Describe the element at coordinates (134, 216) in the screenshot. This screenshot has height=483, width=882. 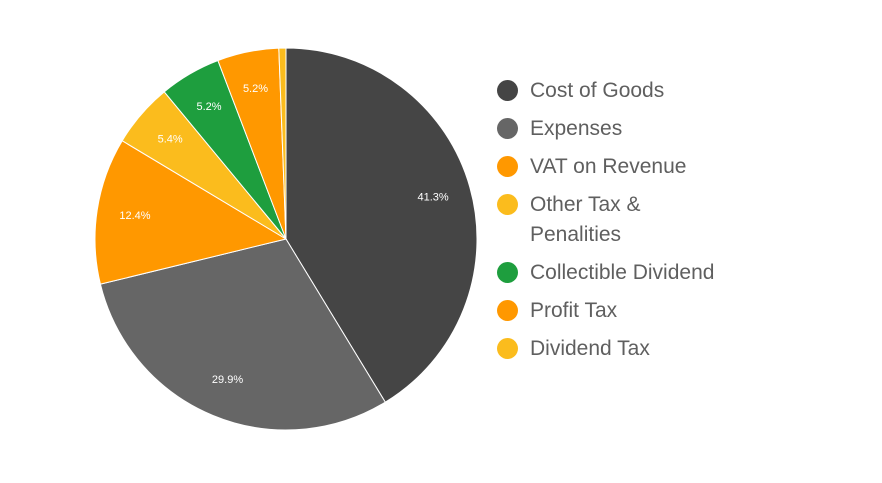
I see `slice-percent-label: 12.4%` at that location.